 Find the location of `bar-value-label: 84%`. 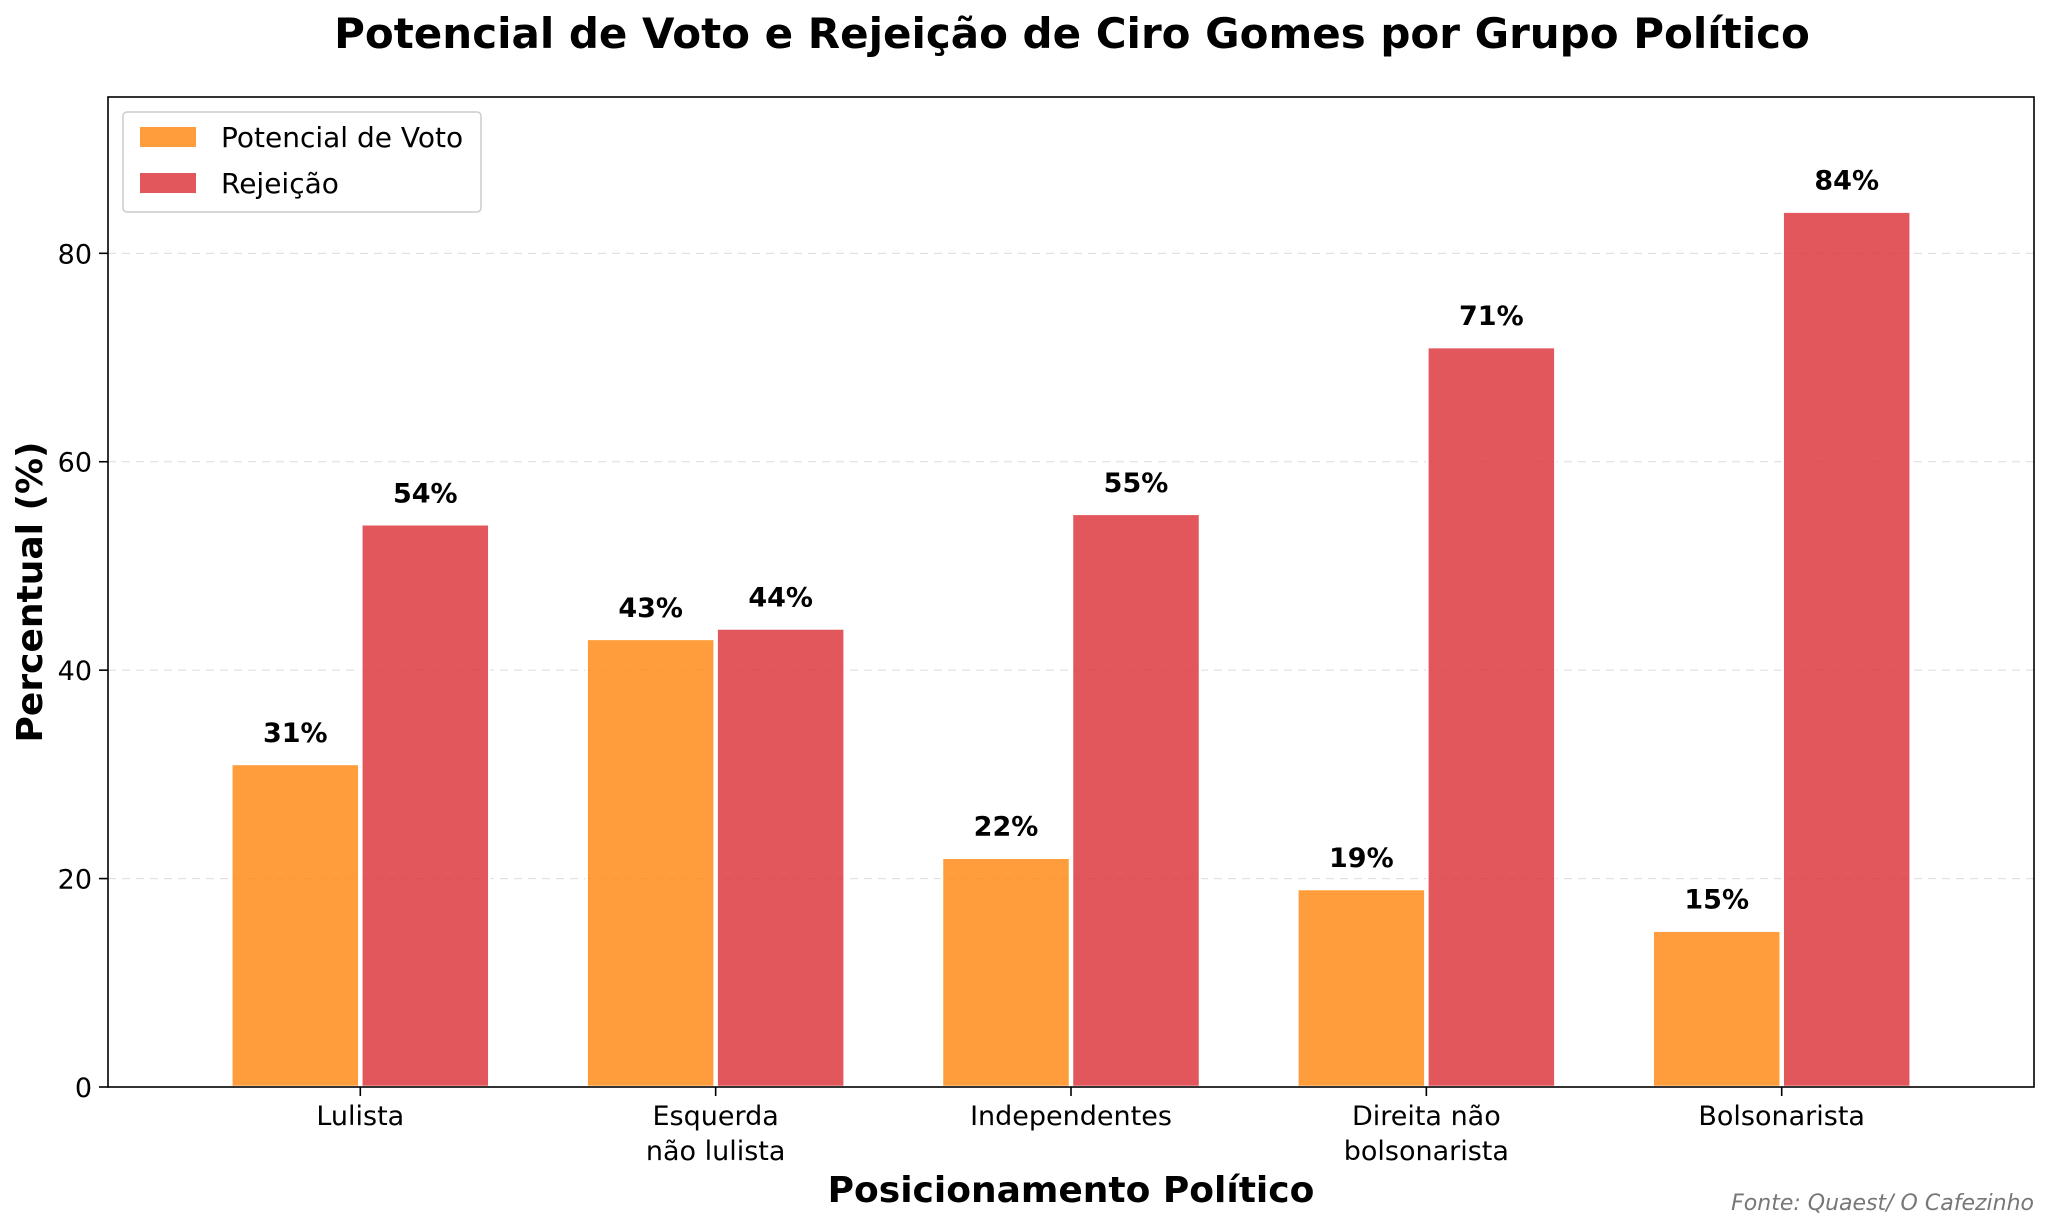

bar-value-label: 84% is located at coordinates (1846, 181).